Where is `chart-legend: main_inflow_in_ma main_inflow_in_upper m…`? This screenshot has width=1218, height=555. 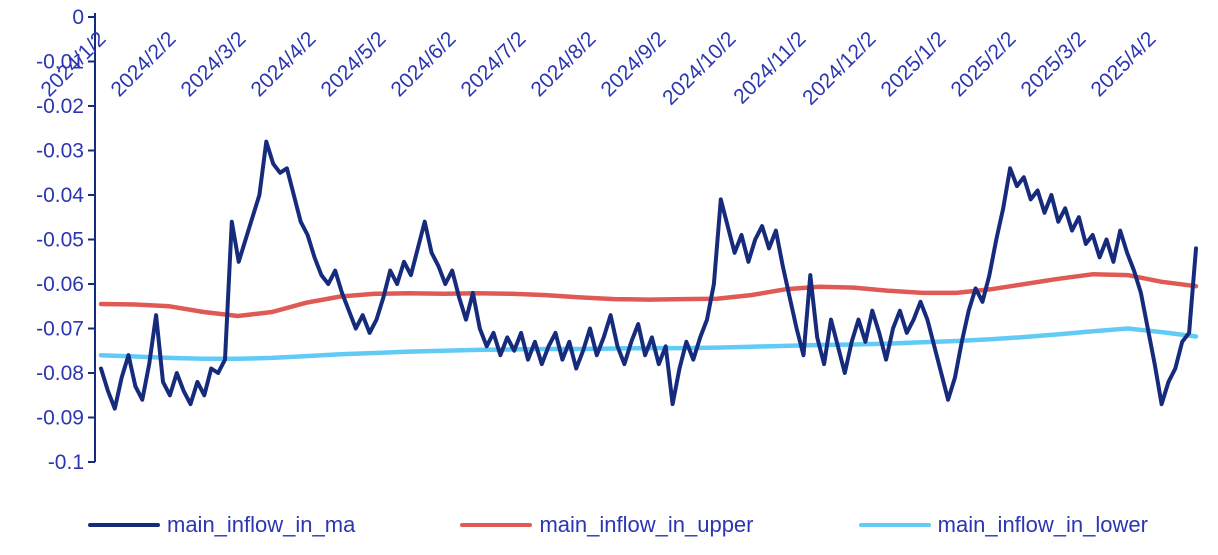 chart-legend: main_inflow_in_ma main_inflow_in_upper m… is located at coordinates (609, 525).